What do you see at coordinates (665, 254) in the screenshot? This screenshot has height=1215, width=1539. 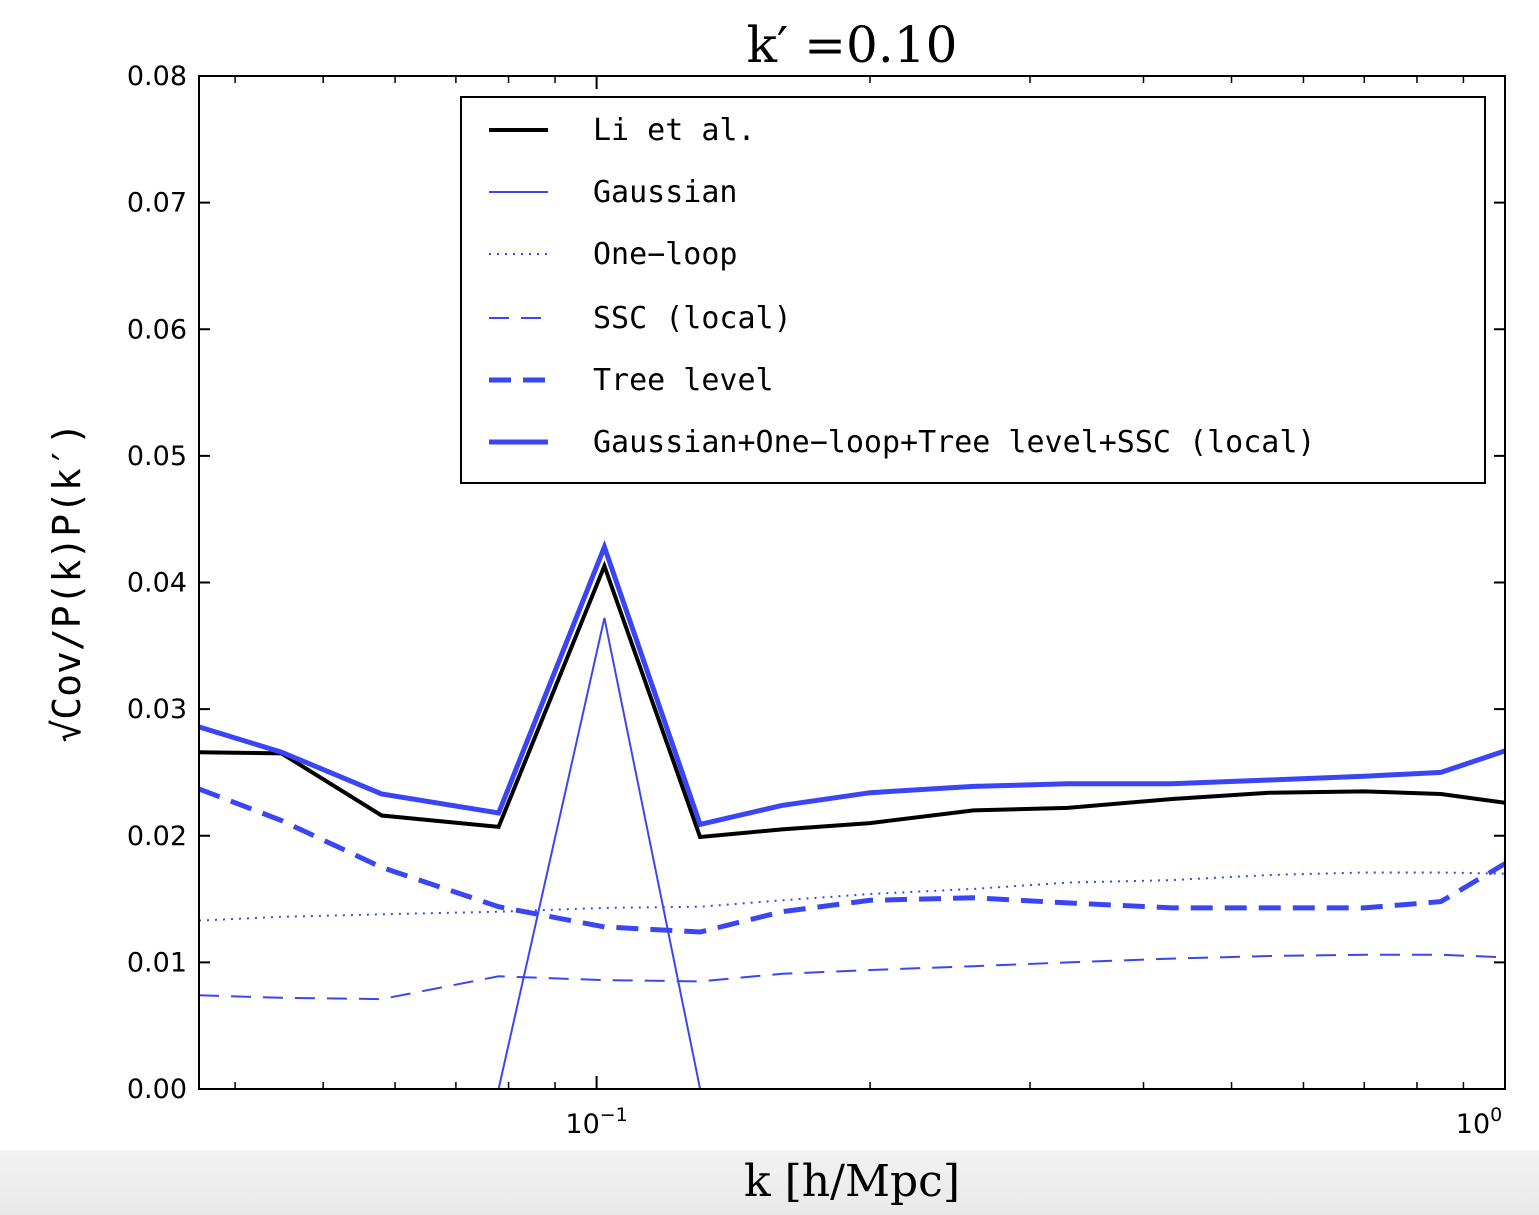 I see `legend-label-3: One−loop` at bounding box center [665, 254].